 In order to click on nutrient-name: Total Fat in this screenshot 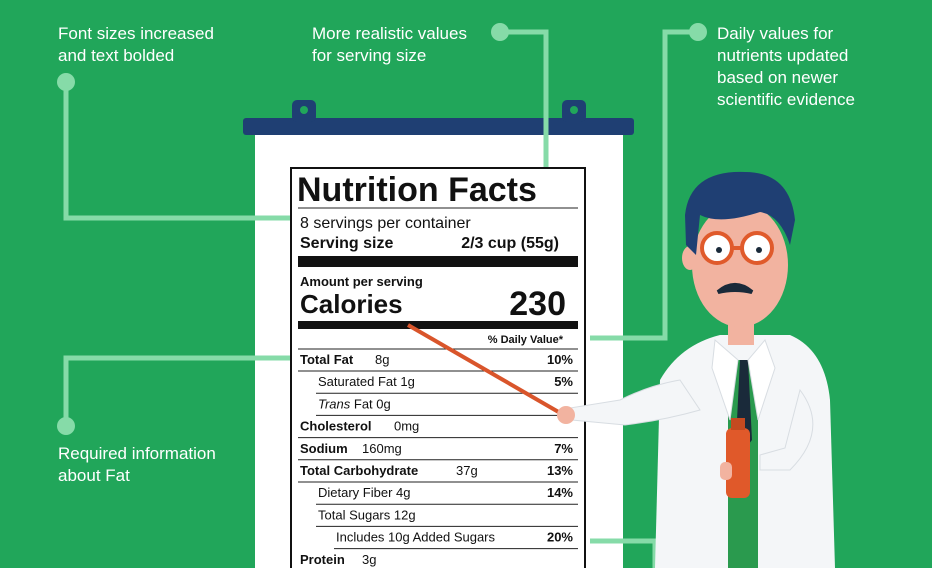, I will do `click(327, 359)`.